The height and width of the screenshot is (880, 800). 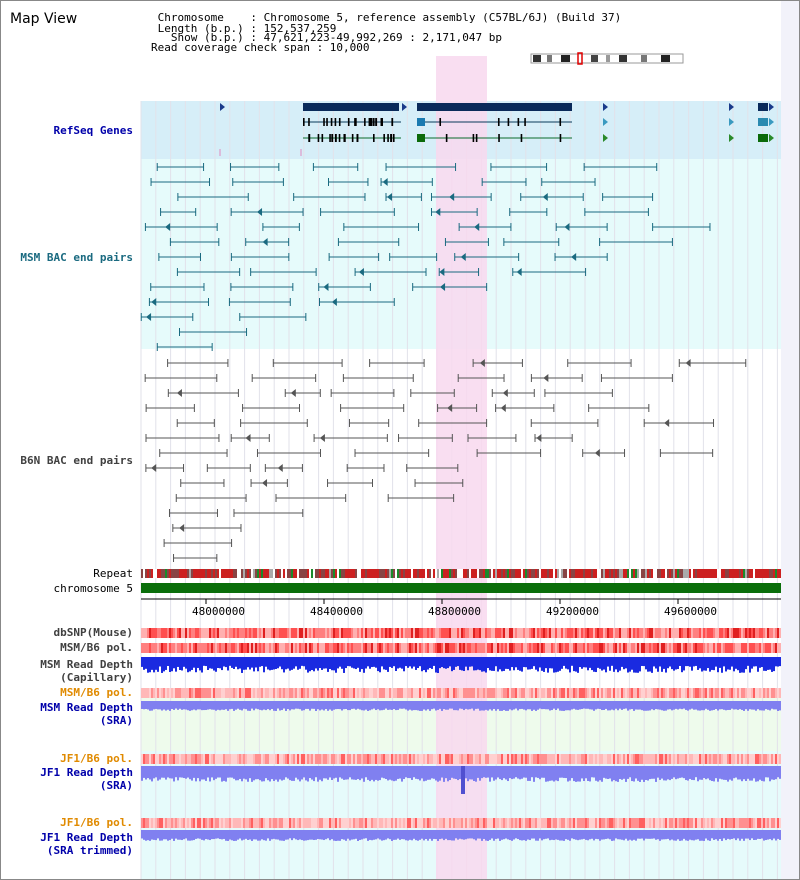 I want to click on track-label-jf1-depth-trimmed: JF1 Read Depth, so click(x=86, y=837).